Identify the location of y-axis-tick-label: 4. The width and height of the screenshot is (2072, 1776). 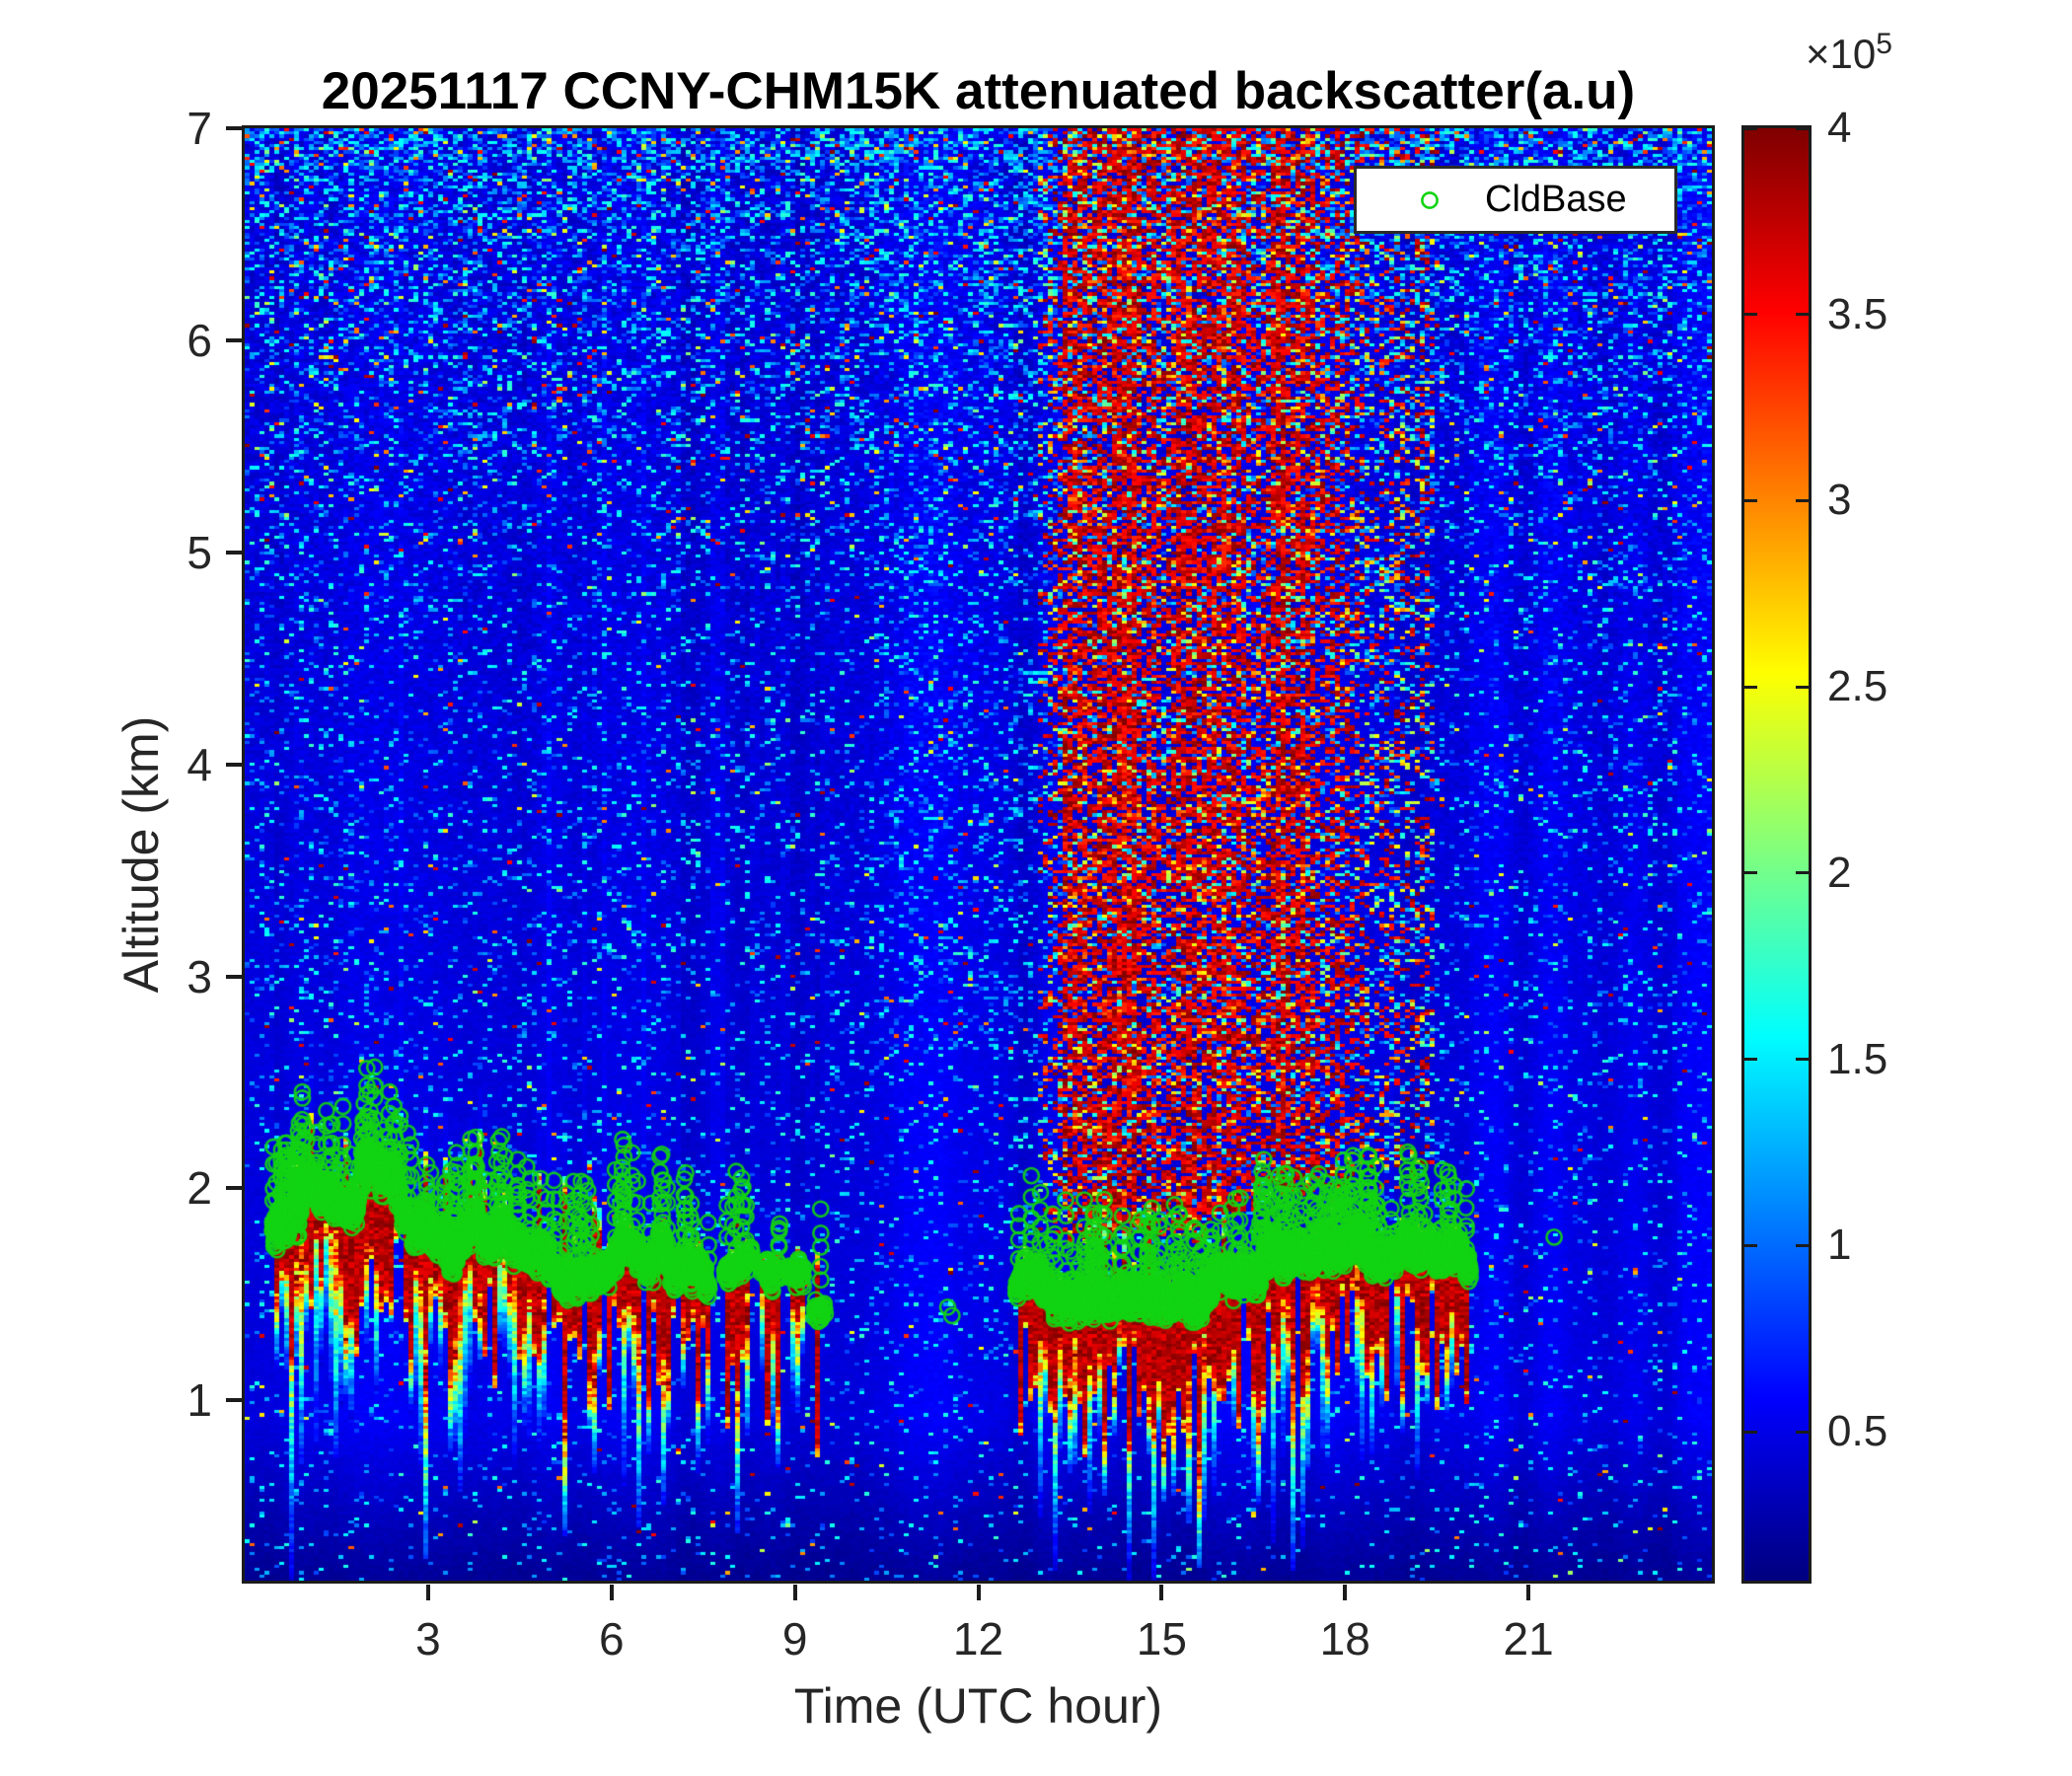
(199, 764).